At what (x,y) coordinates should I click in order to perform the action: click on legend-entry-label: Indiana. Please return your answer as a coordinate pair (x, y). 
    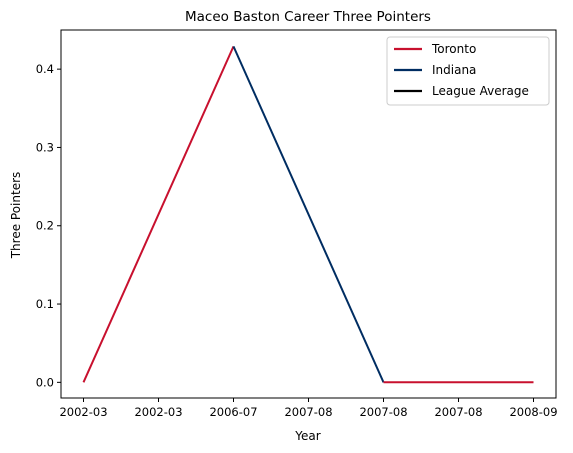
    Looking at the image, I should click on (454, 70).